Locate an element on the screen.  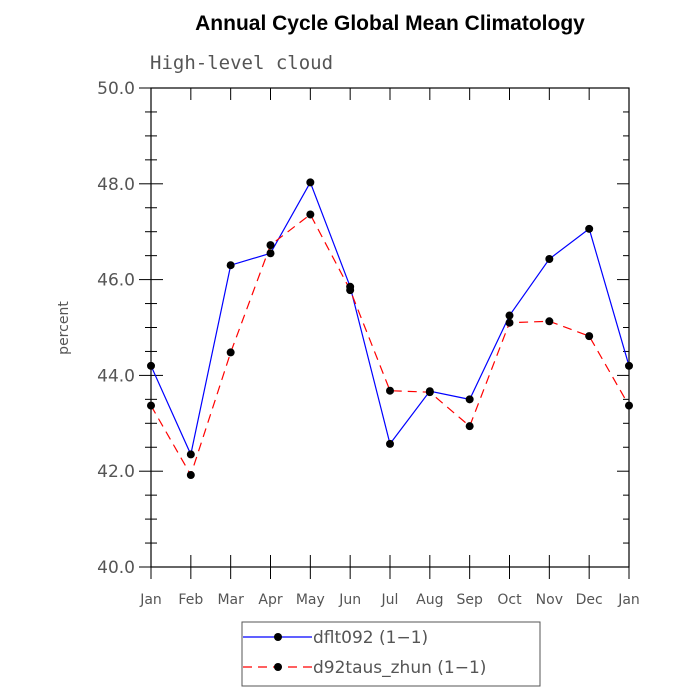
legend-box is located at coordinates (391, 654).